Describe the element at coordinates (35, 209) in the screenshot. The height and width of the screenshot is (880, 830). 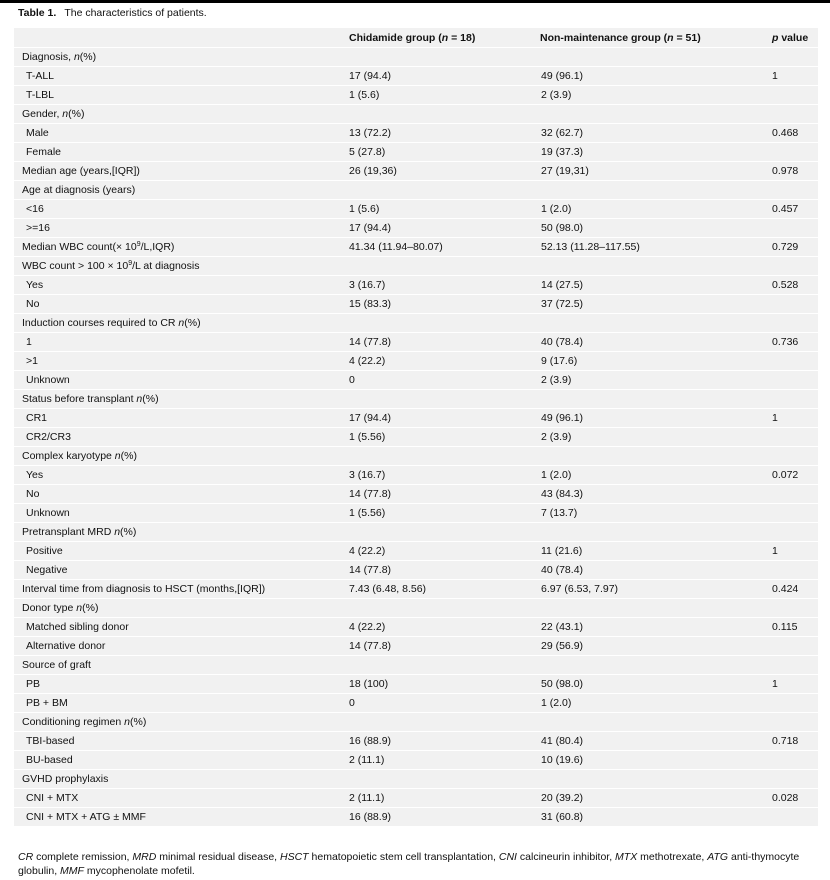
I see `text: <16` at that location.